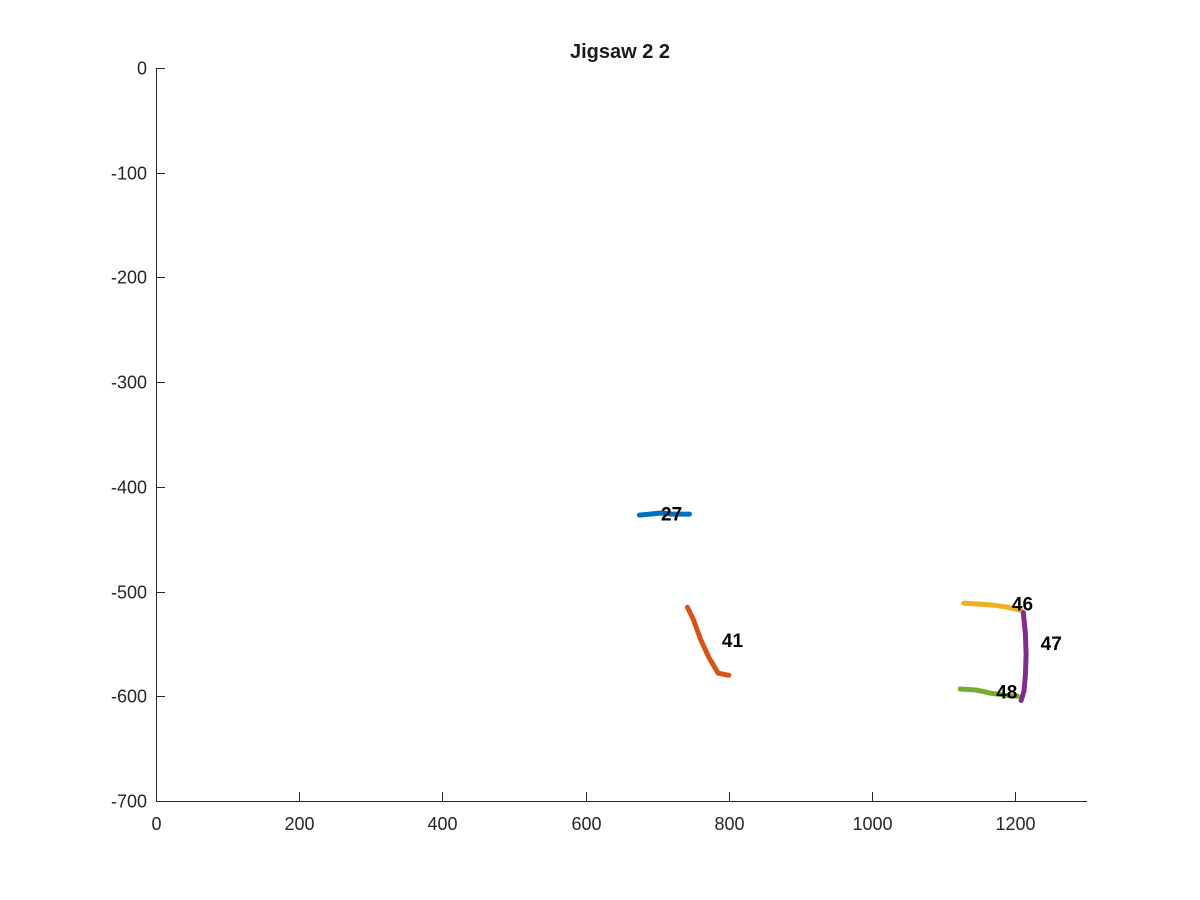 Image resolution: width=1200 pixels, height=900 pixels. I want to click on x-ticks: 0 200 400 600 800 1000 1200, so click(593, 813).